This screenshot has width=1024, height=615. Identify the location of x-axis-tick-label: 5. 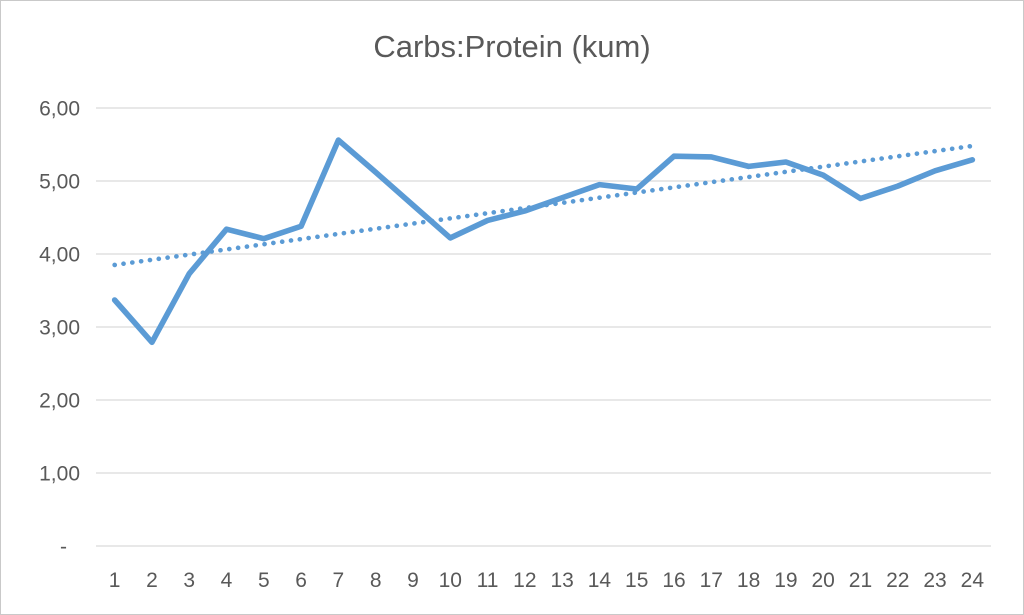
(264, 580).